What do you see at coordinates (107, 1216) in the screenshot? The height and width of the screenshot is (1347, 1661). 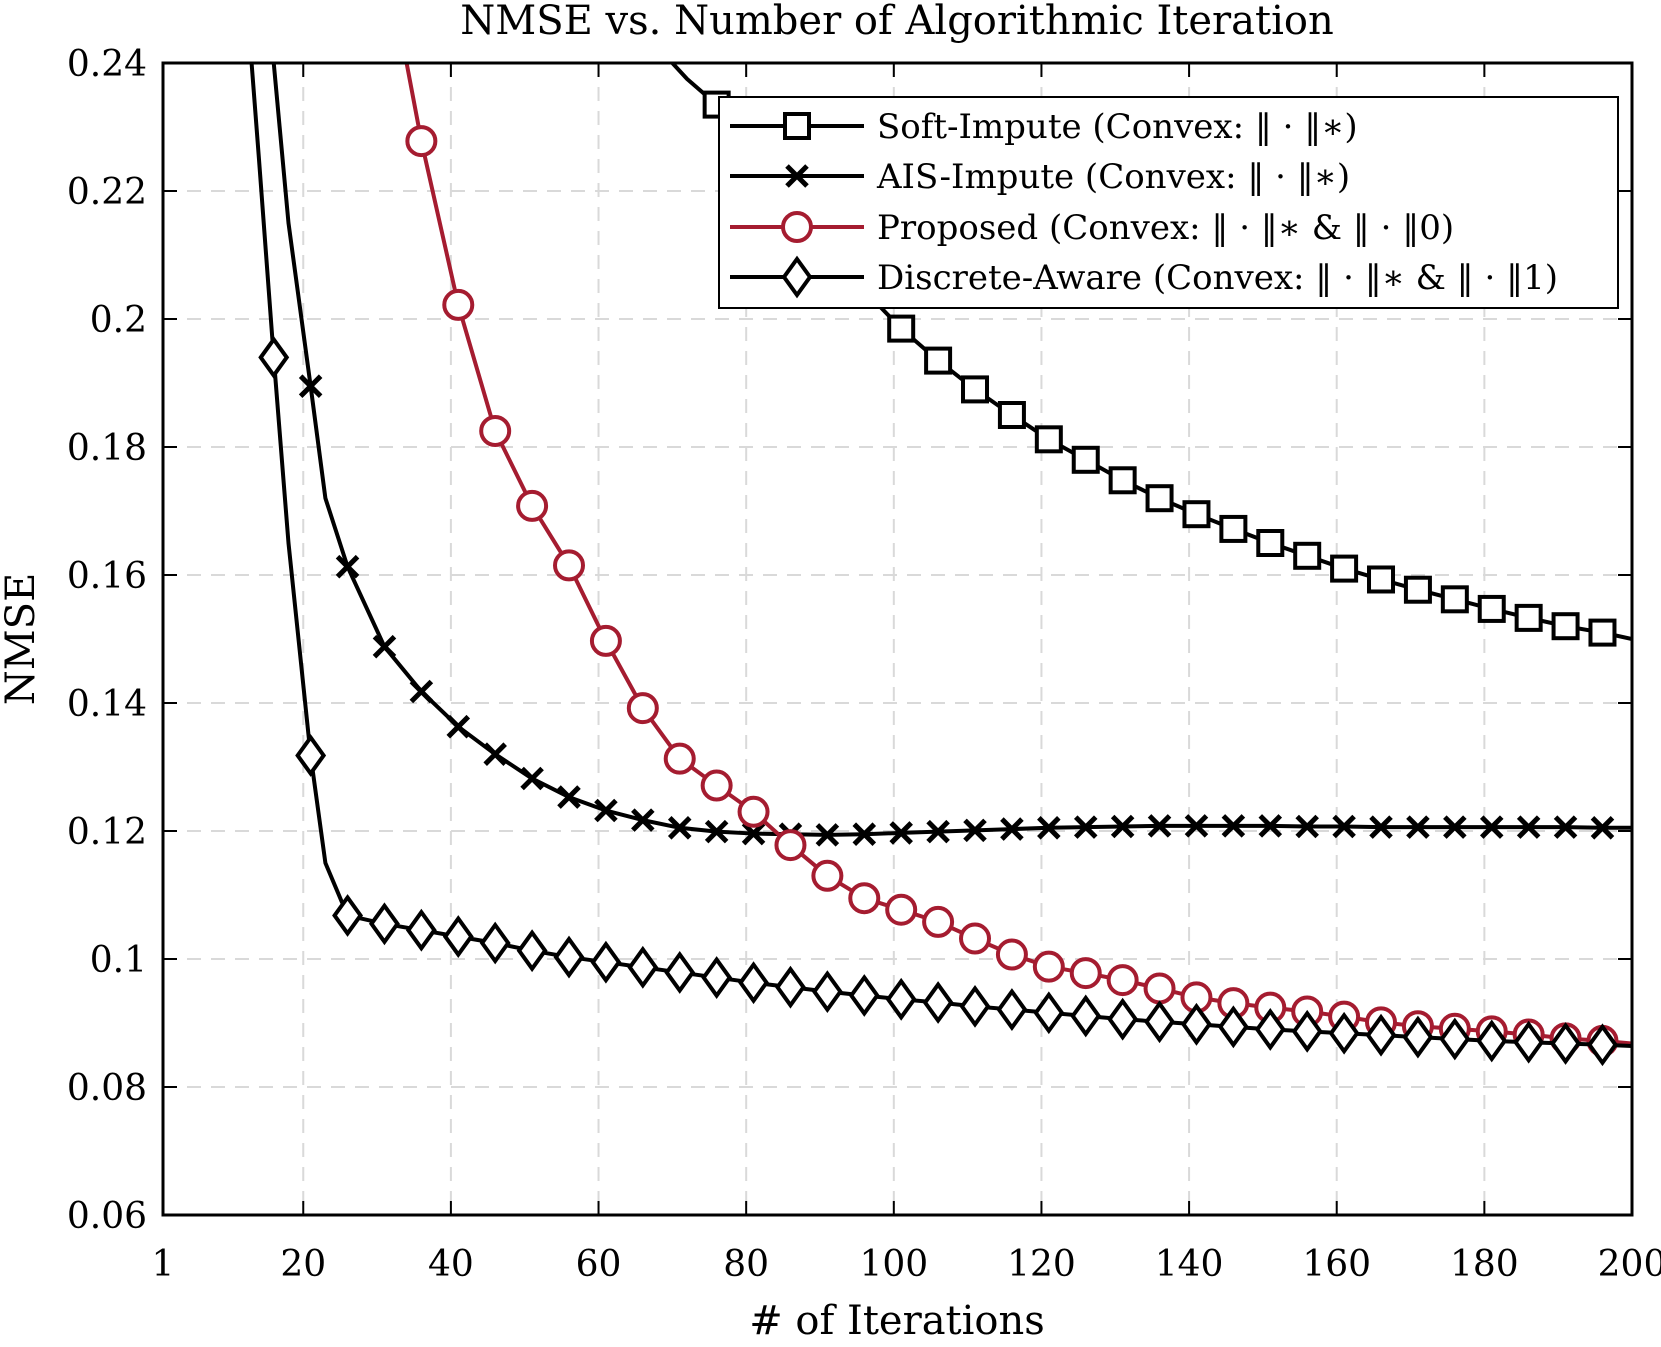 I see `y-tick-label: 0.06` at bounding box center [107, 1216].